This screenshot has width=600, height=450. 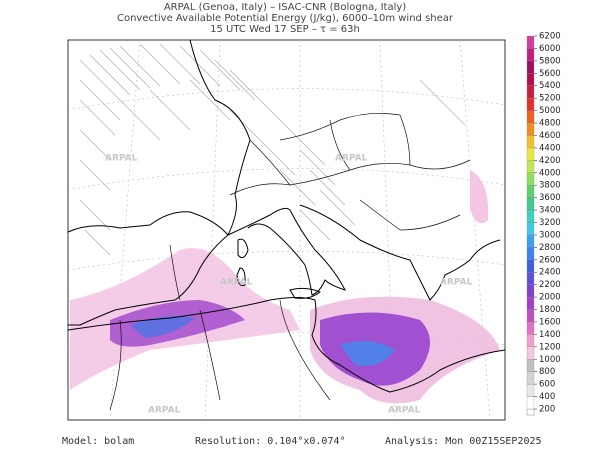 What do you see at coordinates (547, 410) in the screenshot?
I see `colorbar-label: 200` at bounding box center [547, 410].